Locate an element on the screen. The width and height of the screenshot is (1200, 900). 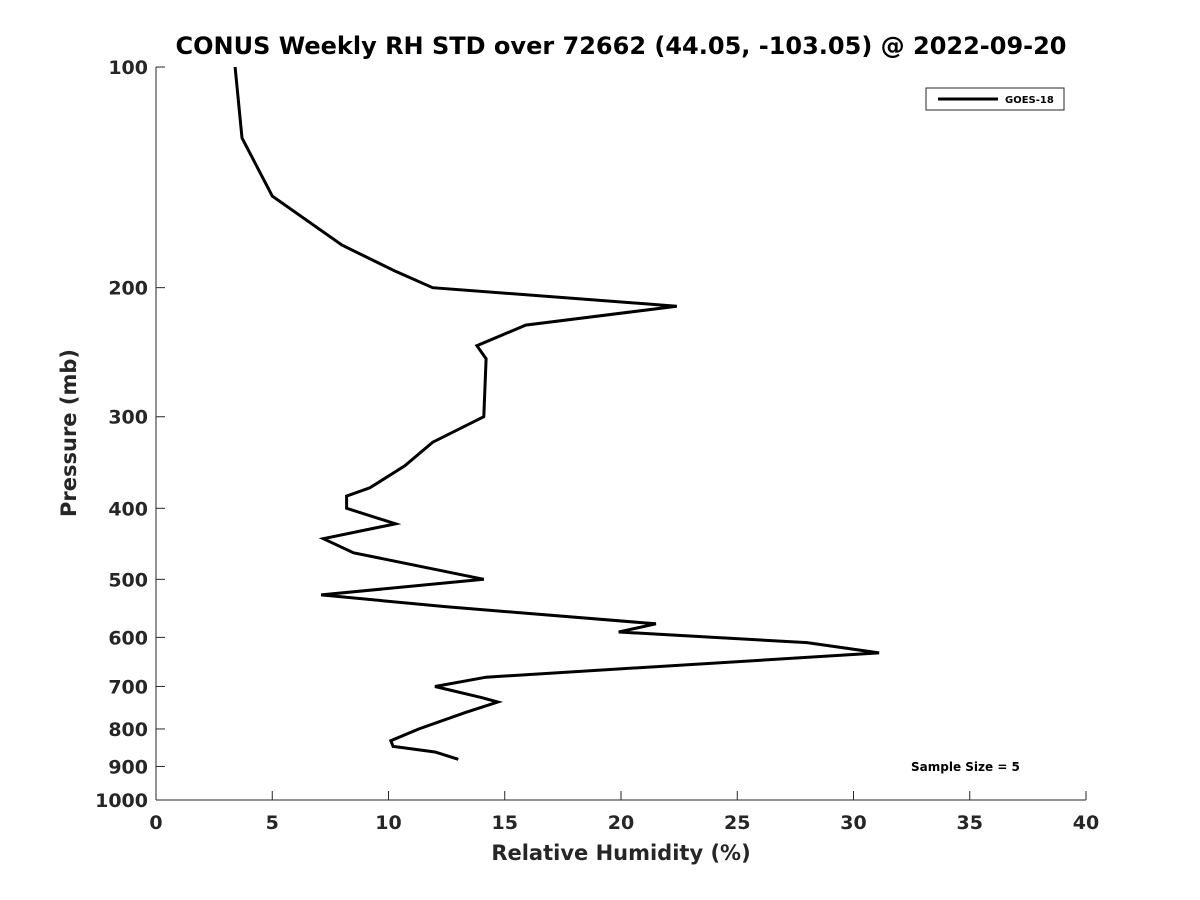
x-tick-label: 15 is located at coordinates (505, 823).